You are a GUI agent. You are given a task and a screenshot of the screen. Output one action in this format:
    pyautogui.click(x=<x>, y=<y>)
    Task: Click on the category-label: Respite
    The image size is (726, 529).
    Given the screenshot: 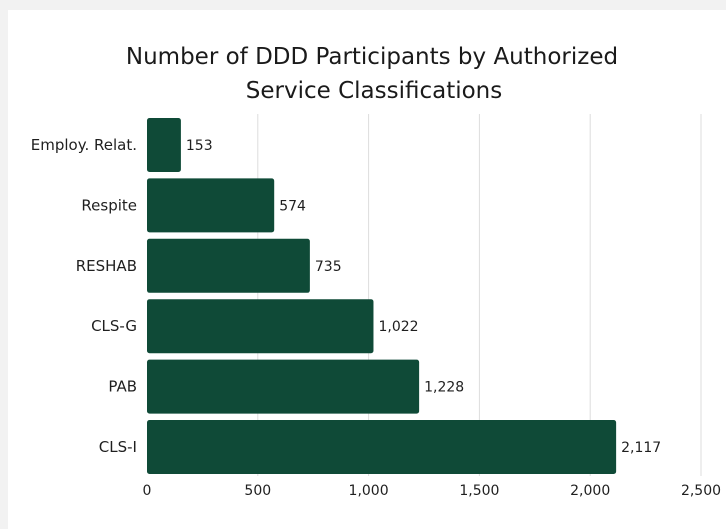 What is the action you would take?
    pyautogui.click(x=109, y=205)
    